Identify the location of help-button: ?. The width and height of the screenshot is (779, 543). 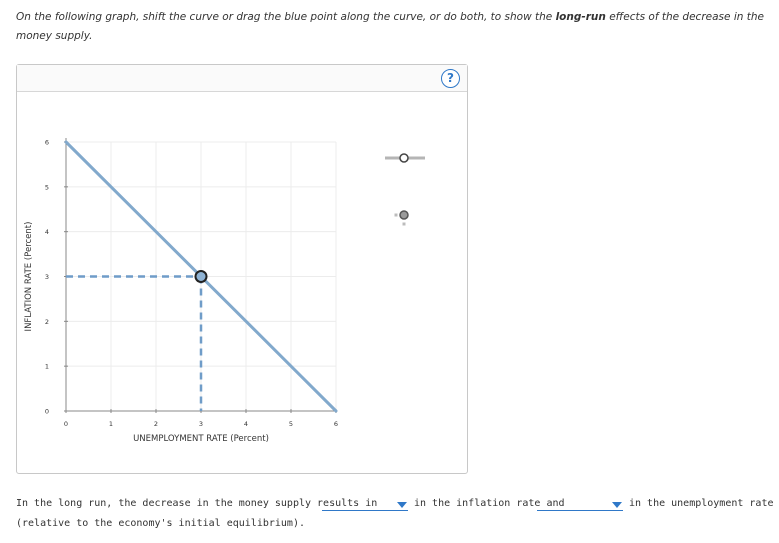
(450, 78).